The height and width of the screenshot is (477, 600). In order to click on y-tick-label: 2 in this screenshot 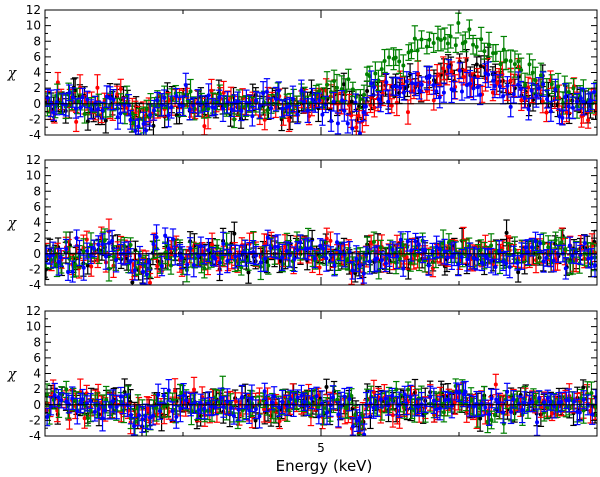, I will do `click(37, 238)`.